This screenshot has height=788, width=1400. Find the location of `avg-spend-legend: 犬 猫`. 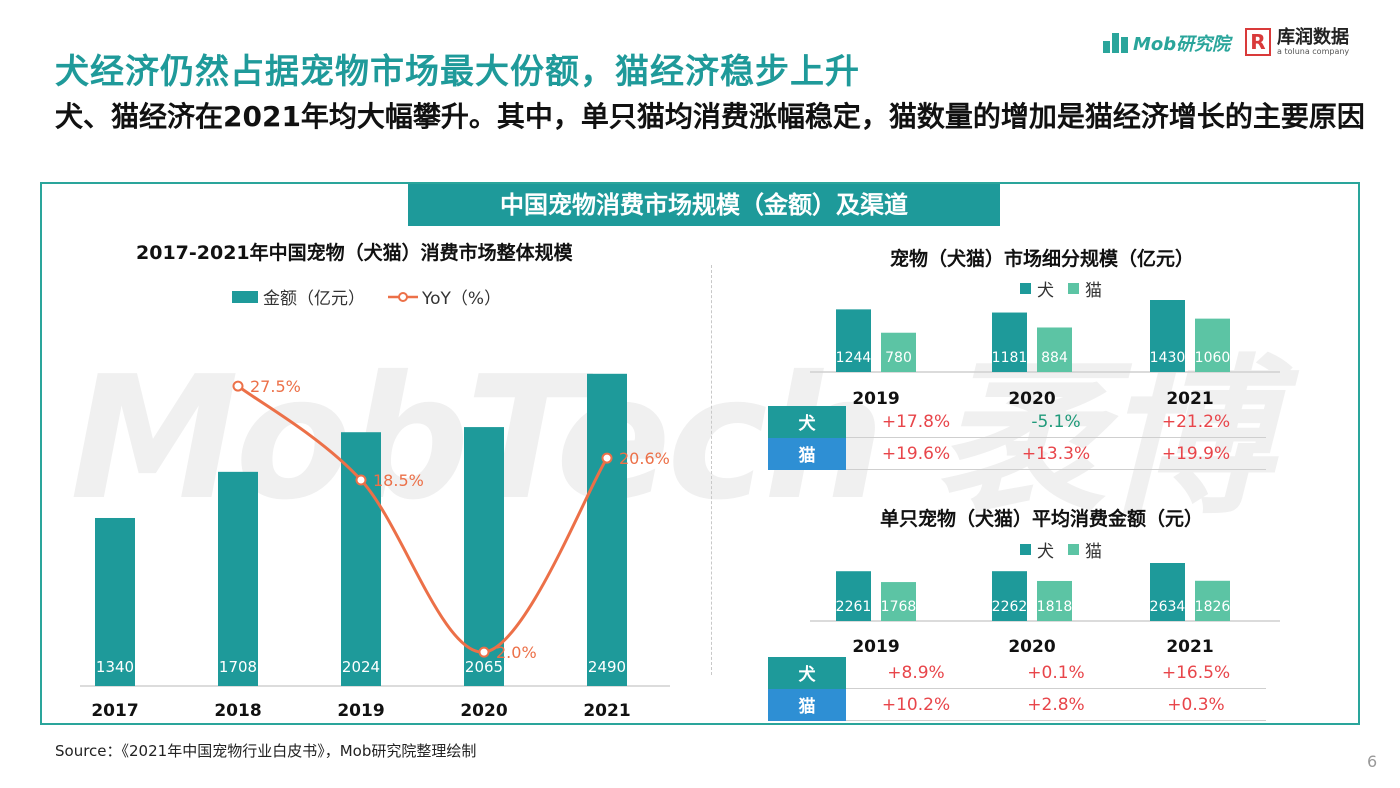

avg-spend-legend: 犬 猫 is located at coordinates (1061, 549).